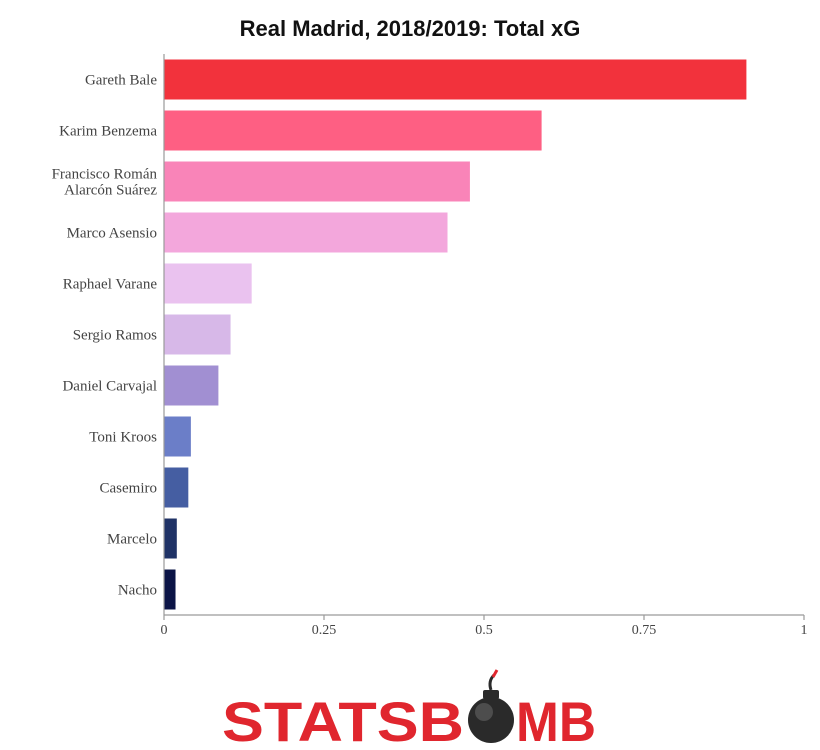 This screenshot has height=750, width=820. What do you see at coordinates (491, 706) in the screenshot?
I see `bomb-icon` at bounding box center [491, 706].